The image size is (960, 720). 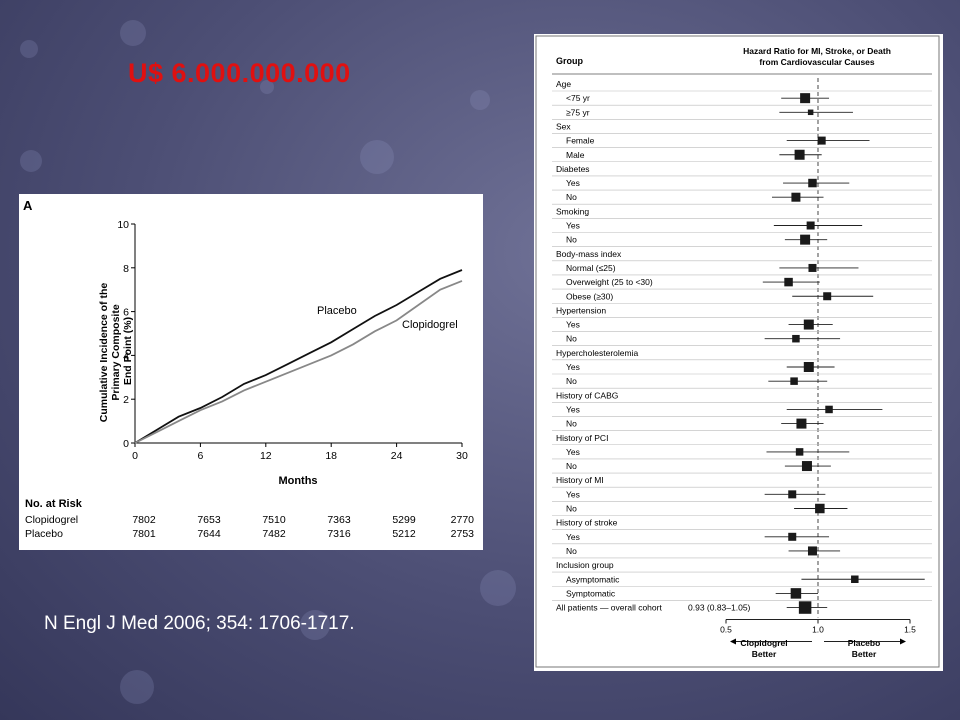 I want to click on risk-value: 7801, so click(x=144, y=534).